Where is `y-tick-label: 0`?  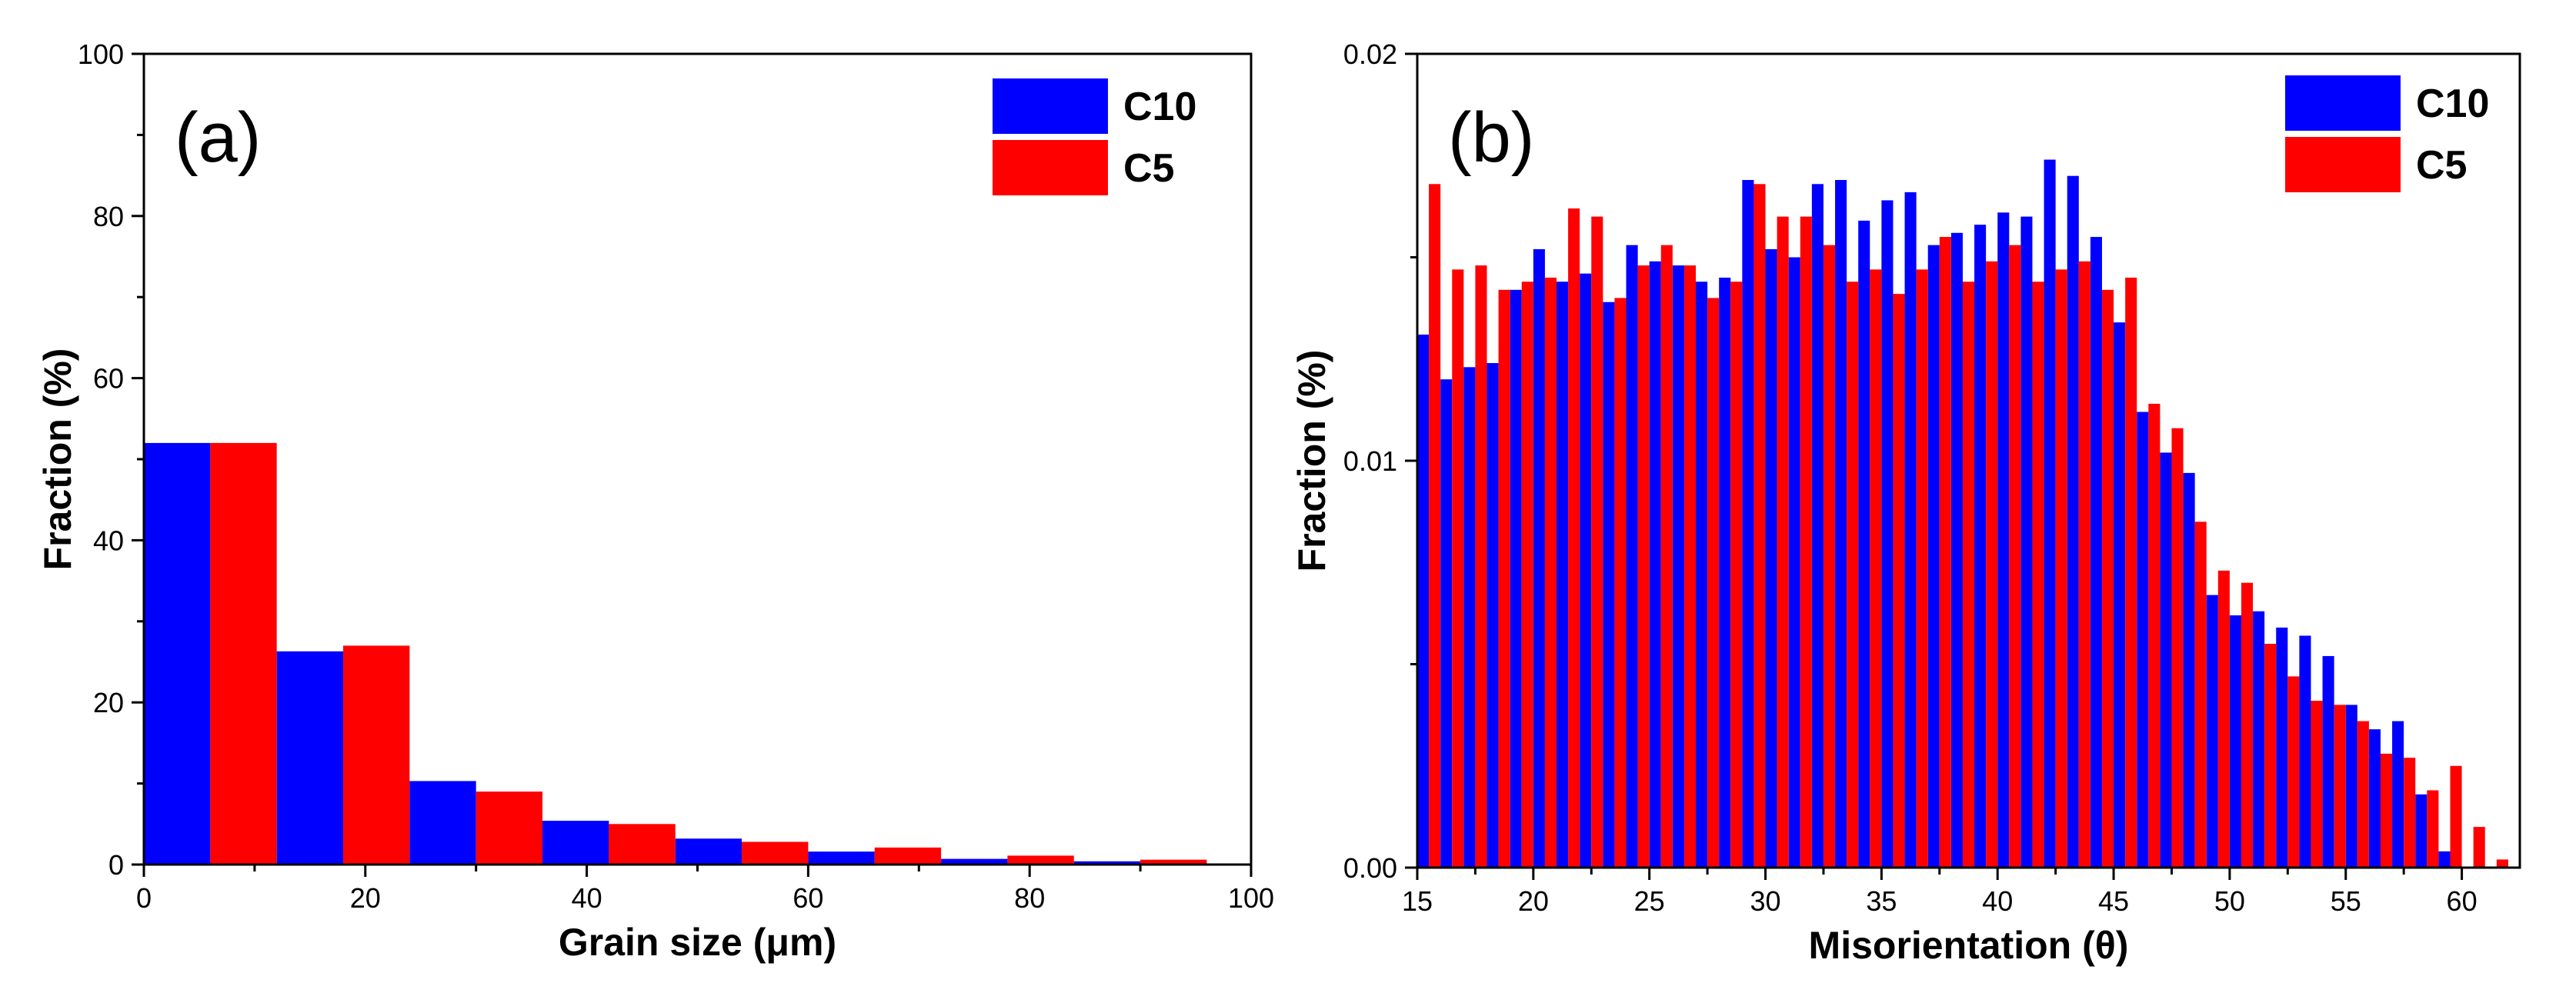 y-tick-label: 0 is located at coordinates (116, 865).